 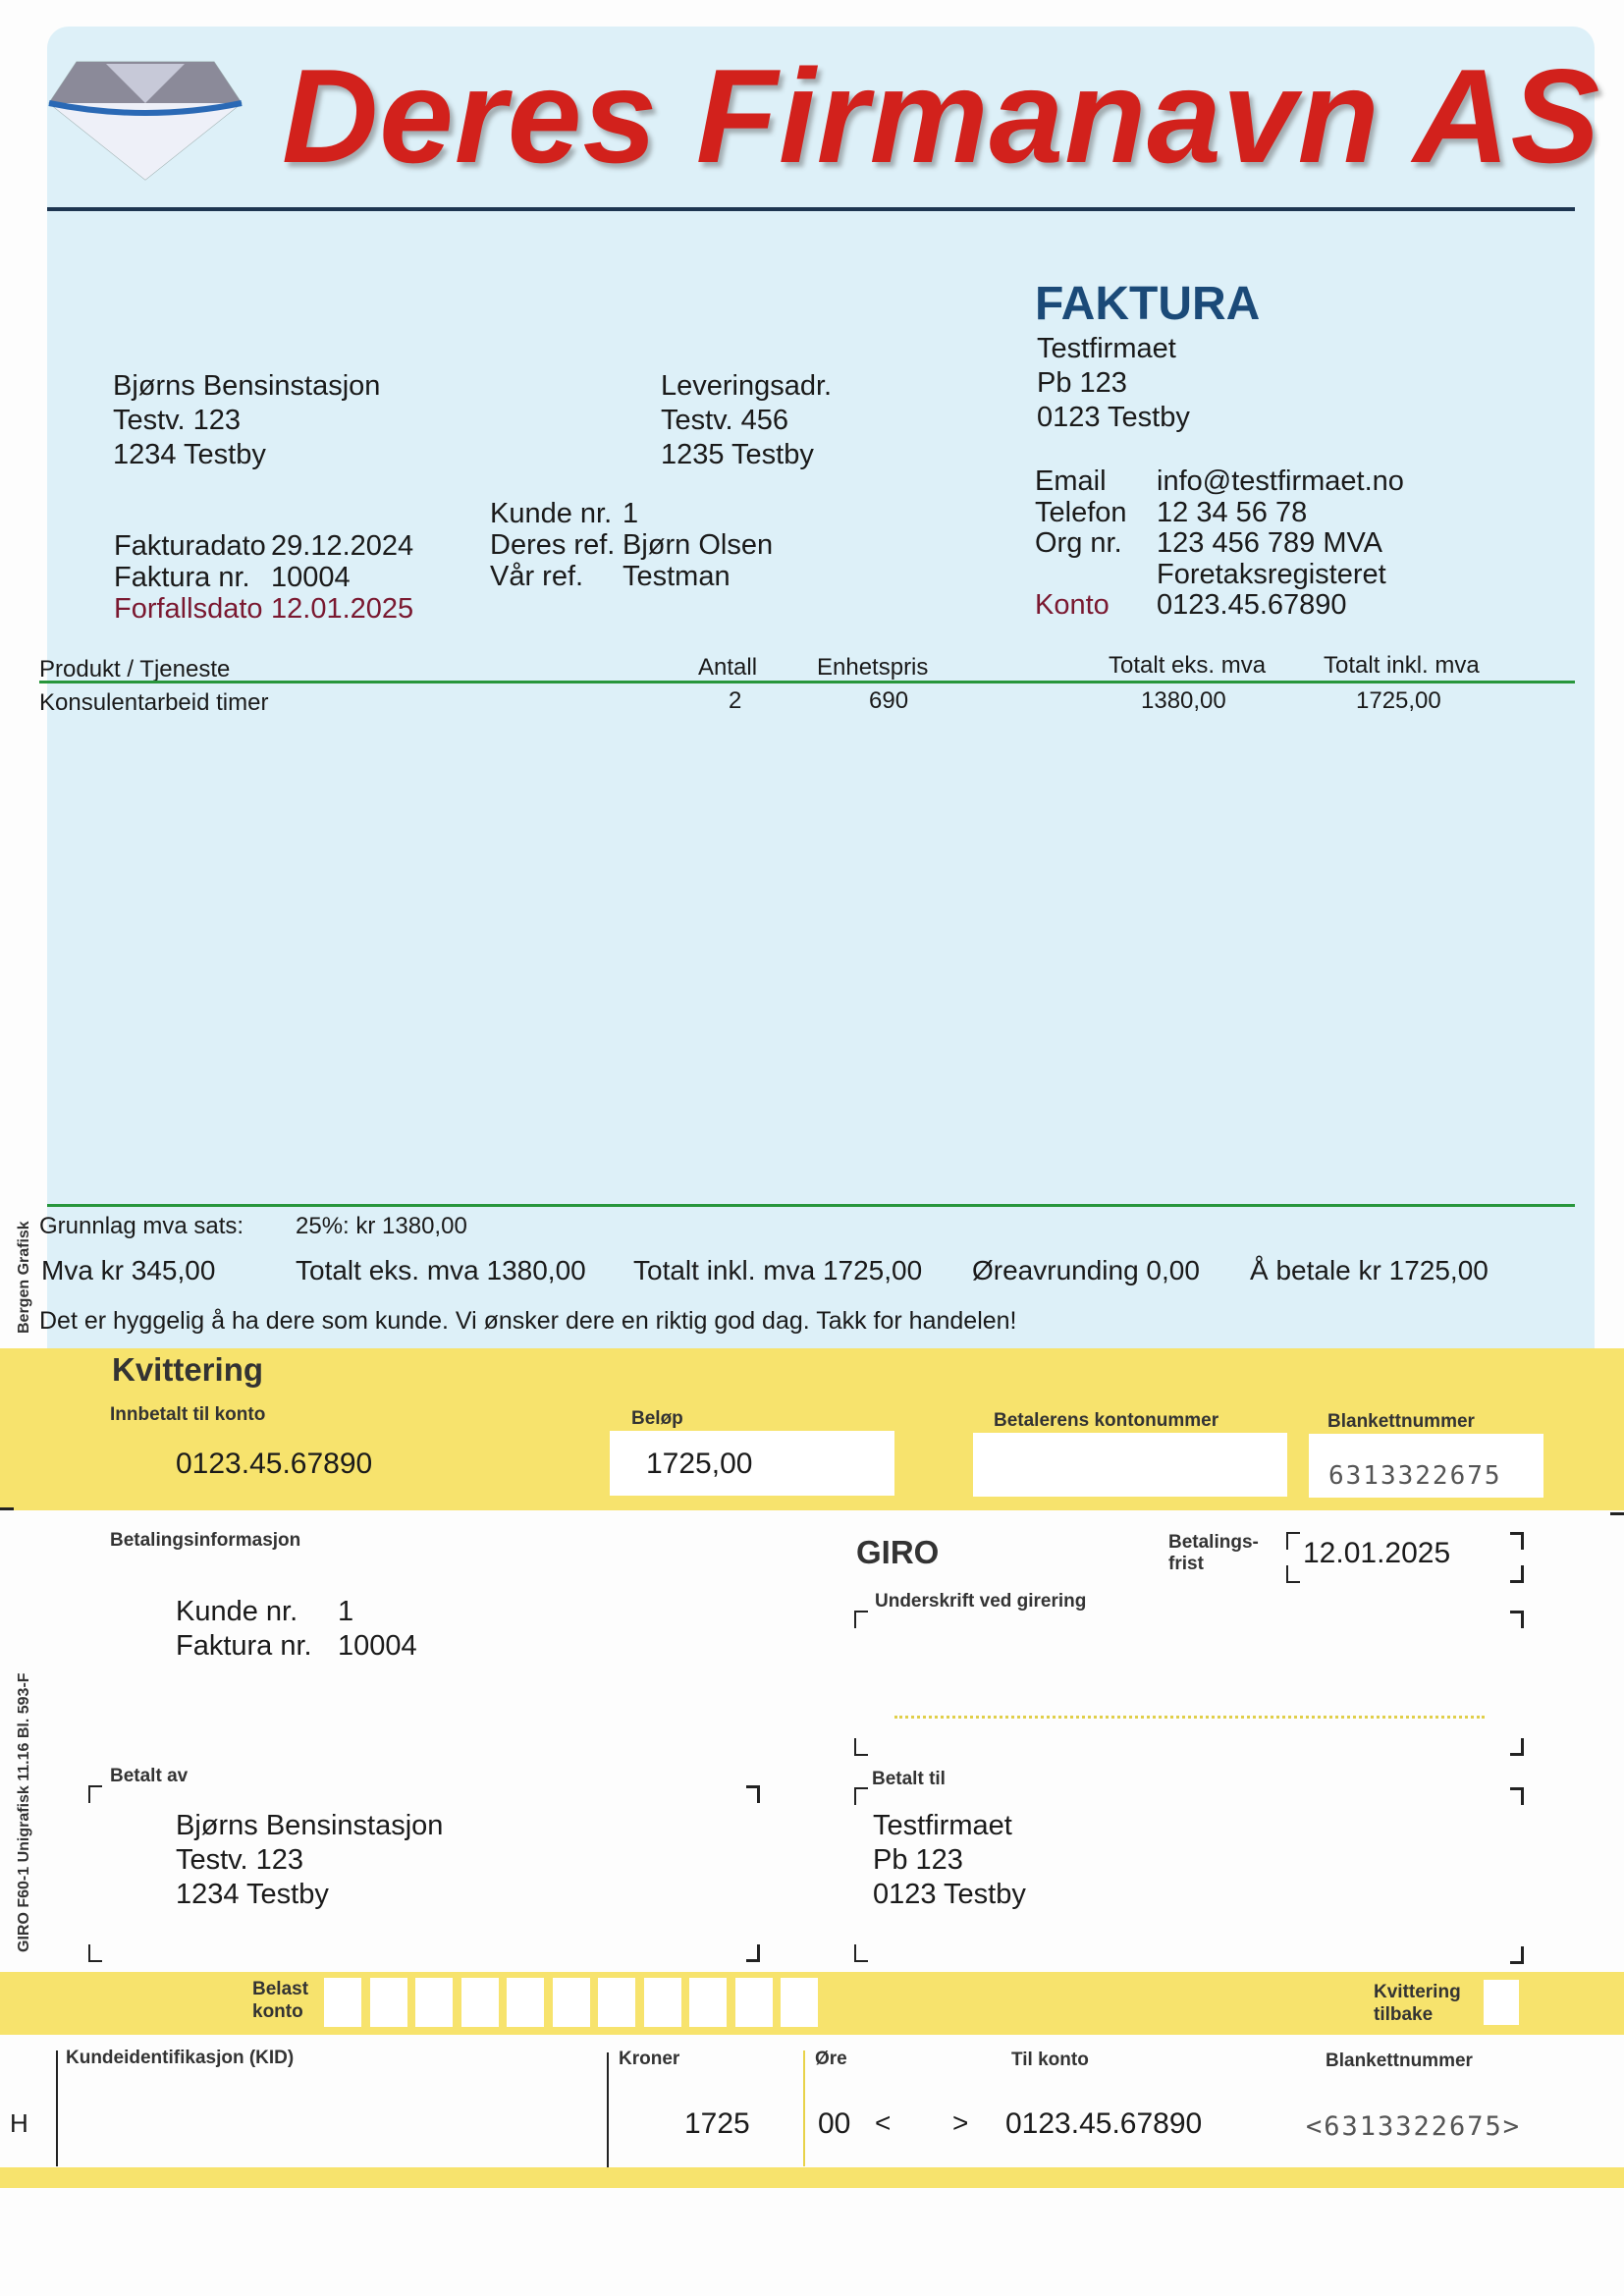 I want to click on delivery-address: Leveringsadr. Testv. 456 1235 Testby, so click(x=746, y=420).